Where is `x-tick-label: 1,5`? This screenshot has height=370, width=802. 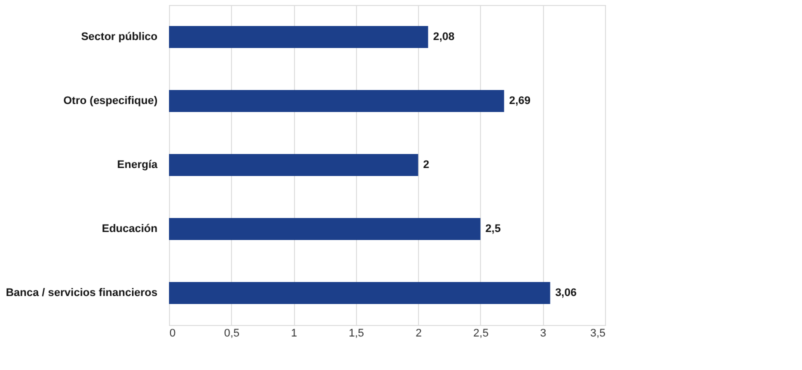 x-tick-label: 1,5 is located at coordinates (356, 334).